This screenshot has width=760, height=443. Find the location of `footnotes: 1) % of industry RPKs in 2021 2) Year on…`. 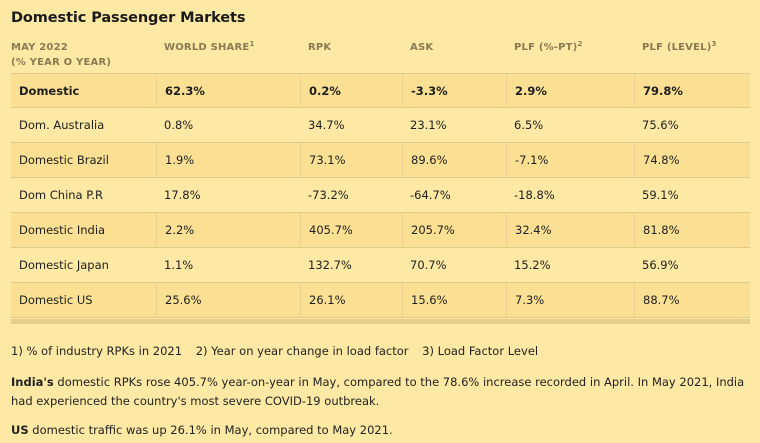

footnotes: 1) % of industry RPKs in 2021 2) Year on… is located at coordinates (279, 351).